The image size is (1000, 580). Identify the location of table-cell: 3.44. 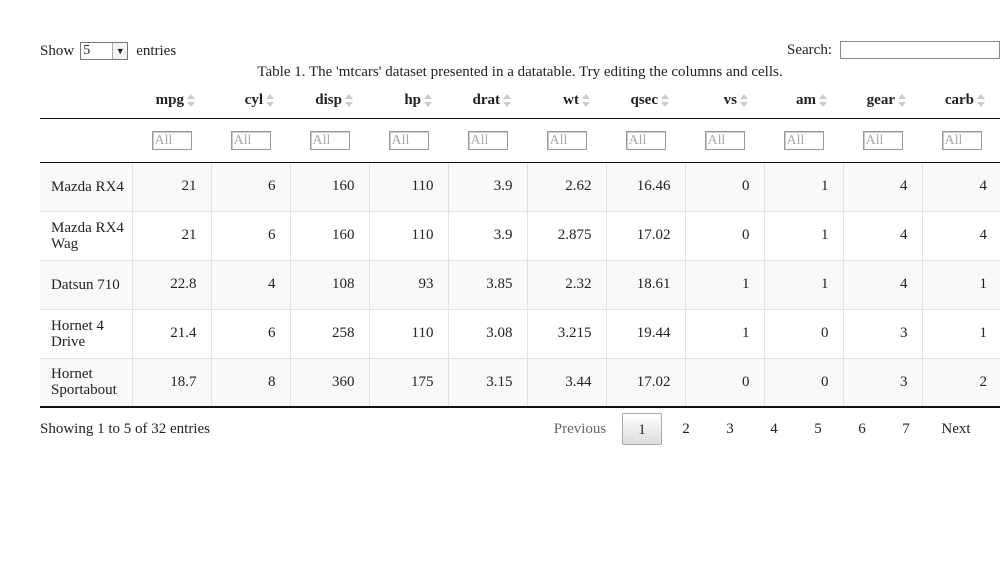
(567, 383).